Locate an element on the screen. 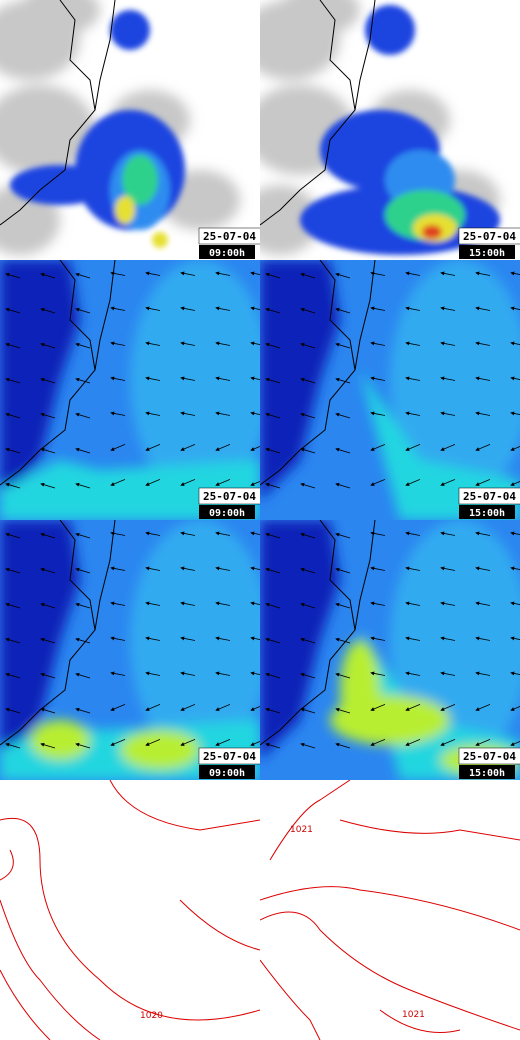 The image size is (520, 1040). panel is located at coordinates (390, 910).